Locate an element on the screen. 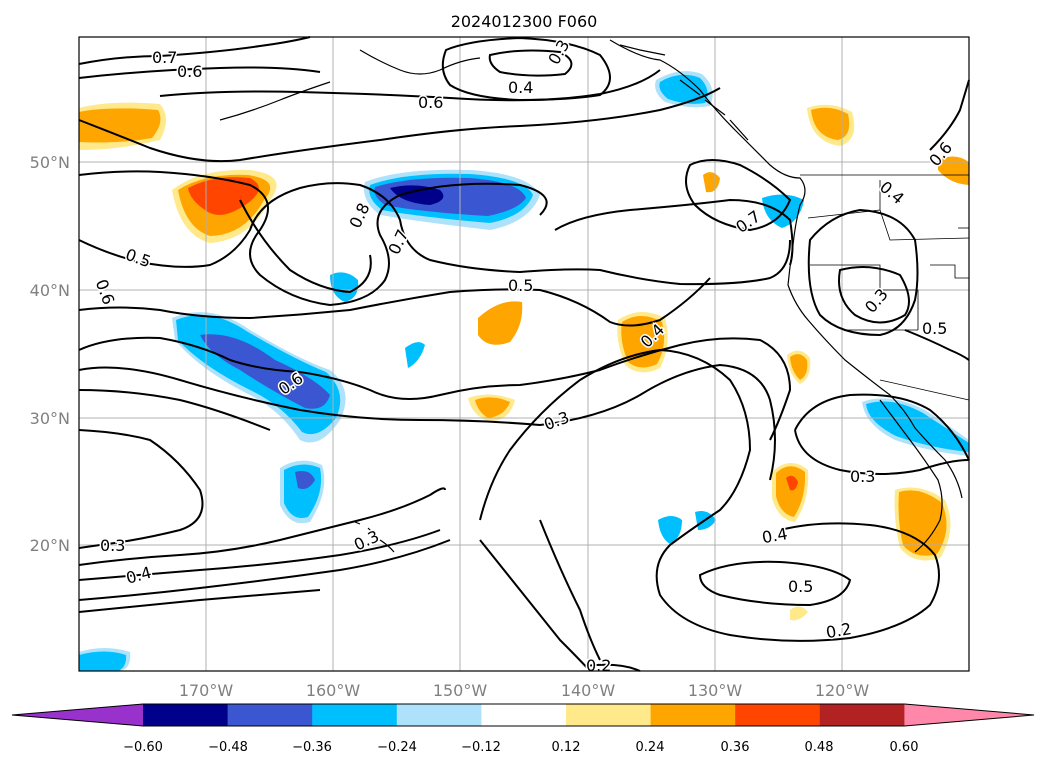 The width and height of the screenshot is (1047, 765). contour-label: 0.2 is located at coordinates (598, 665).